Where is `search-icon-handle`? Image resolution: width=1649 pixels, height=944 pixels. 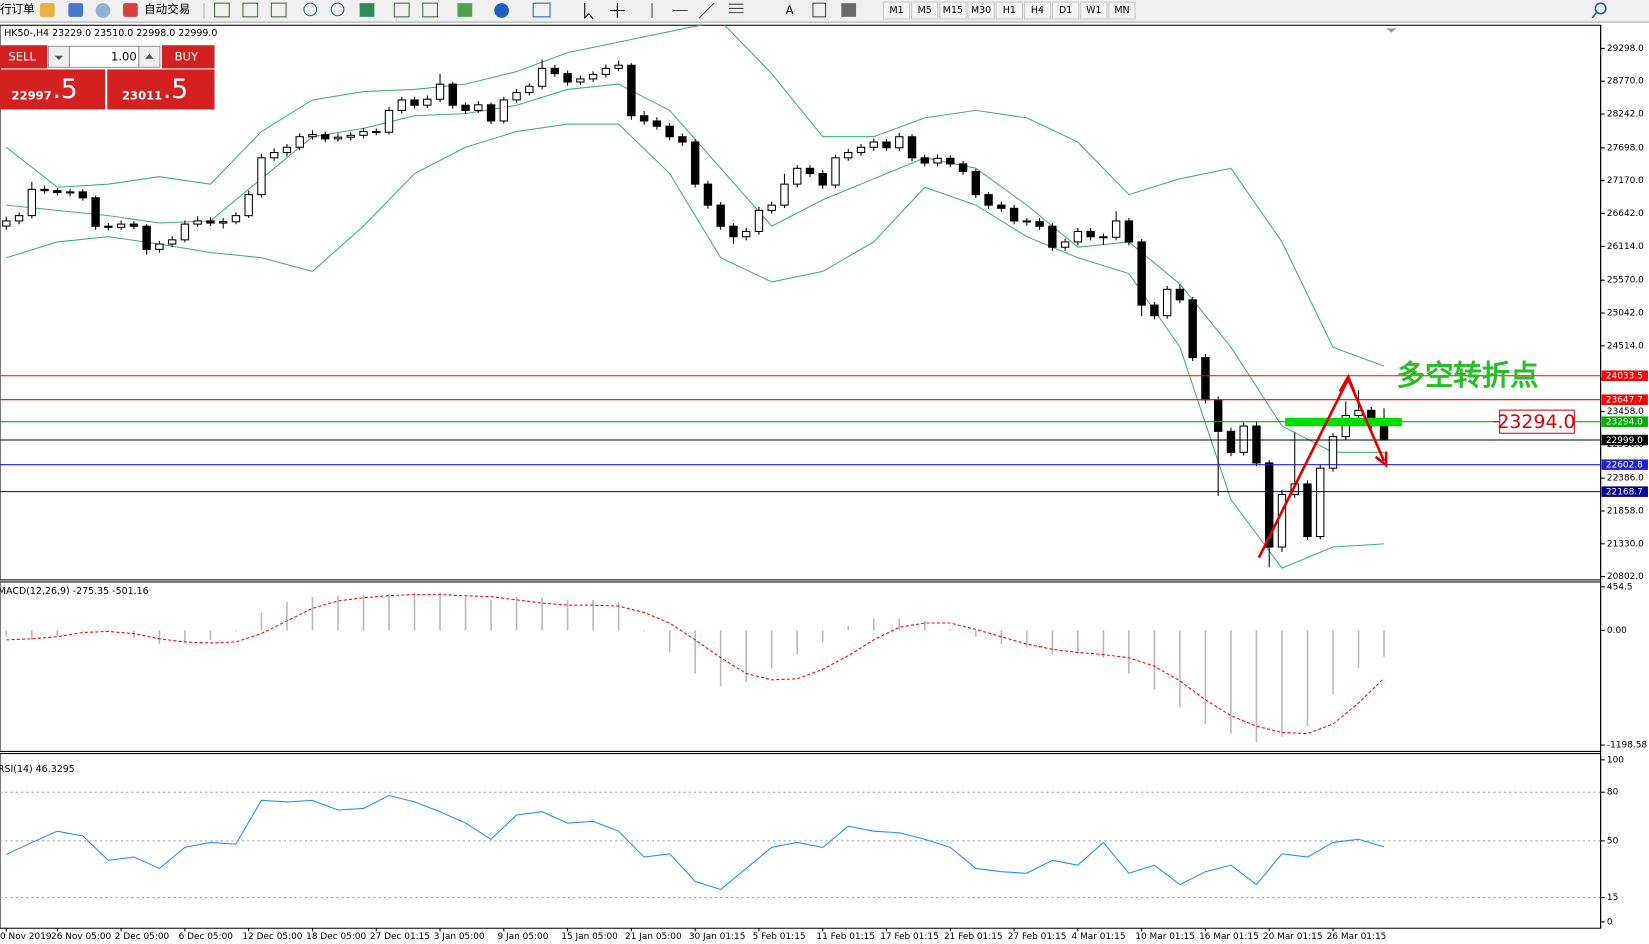 search-icon-handle is located at coordinates (1594, 15).